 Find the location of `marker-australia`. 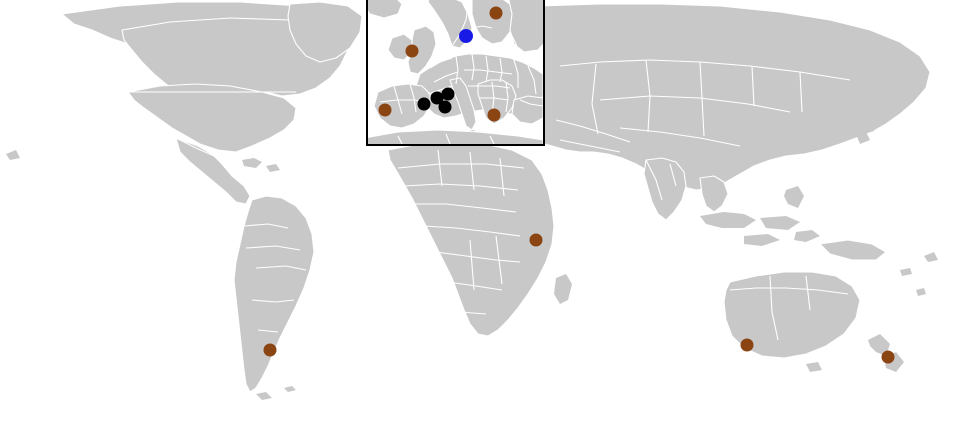

marker-australia is located at coordinates (747, 345).